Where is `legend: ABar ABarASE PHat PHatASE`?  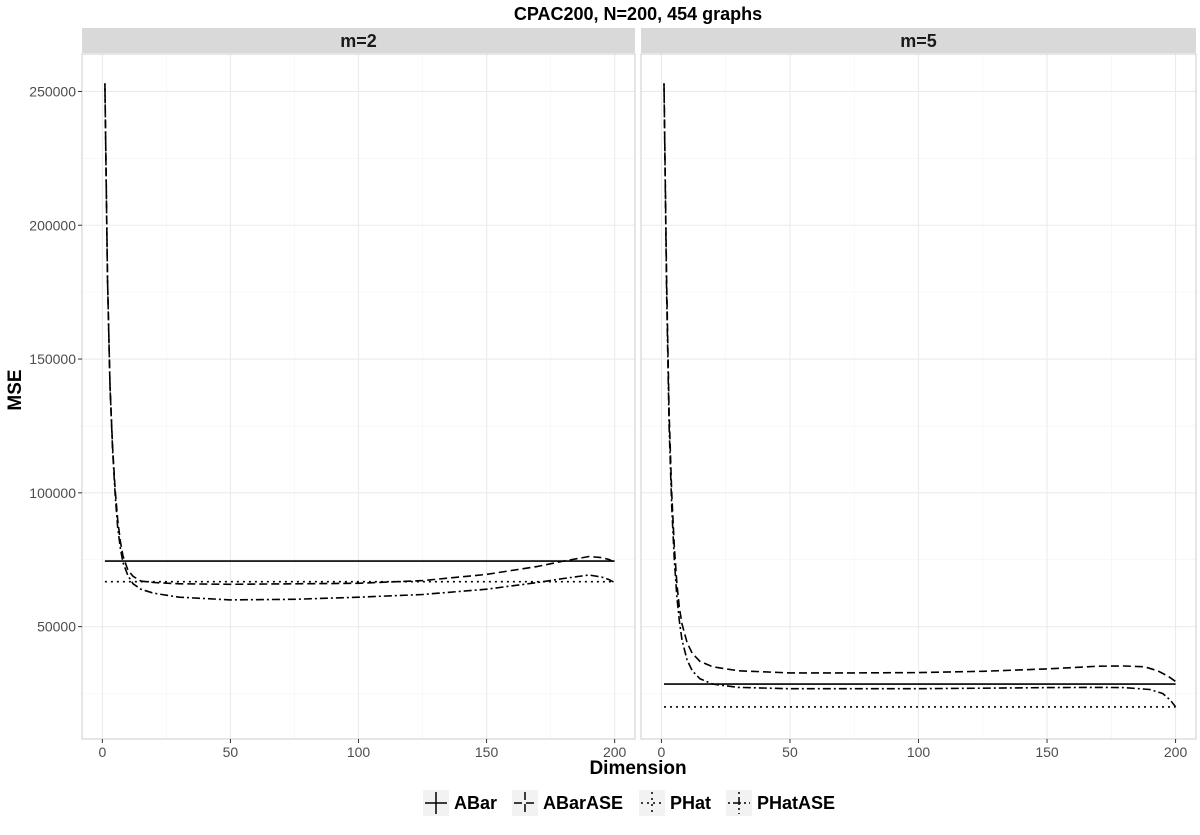
legend: ABar ABarASE PHat PHatASE is located at coordinates (629, 803).